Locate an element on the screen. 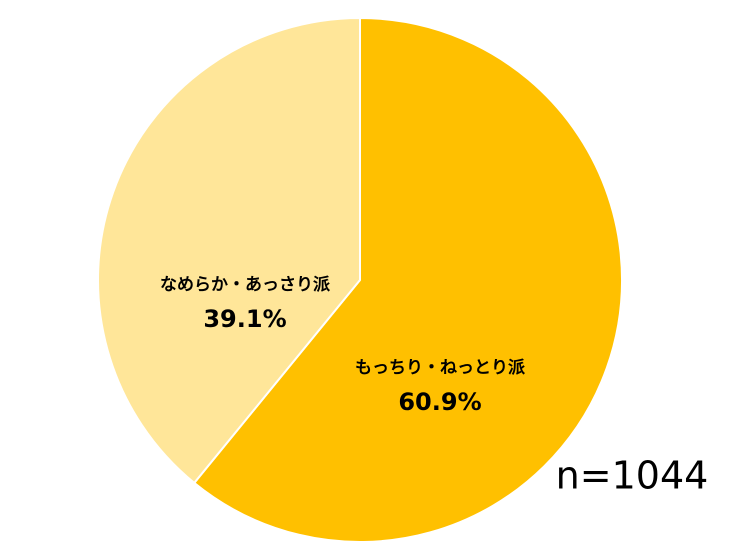  slice-label: もっちり・ねっとり派 is located at coordinates (440, 368).